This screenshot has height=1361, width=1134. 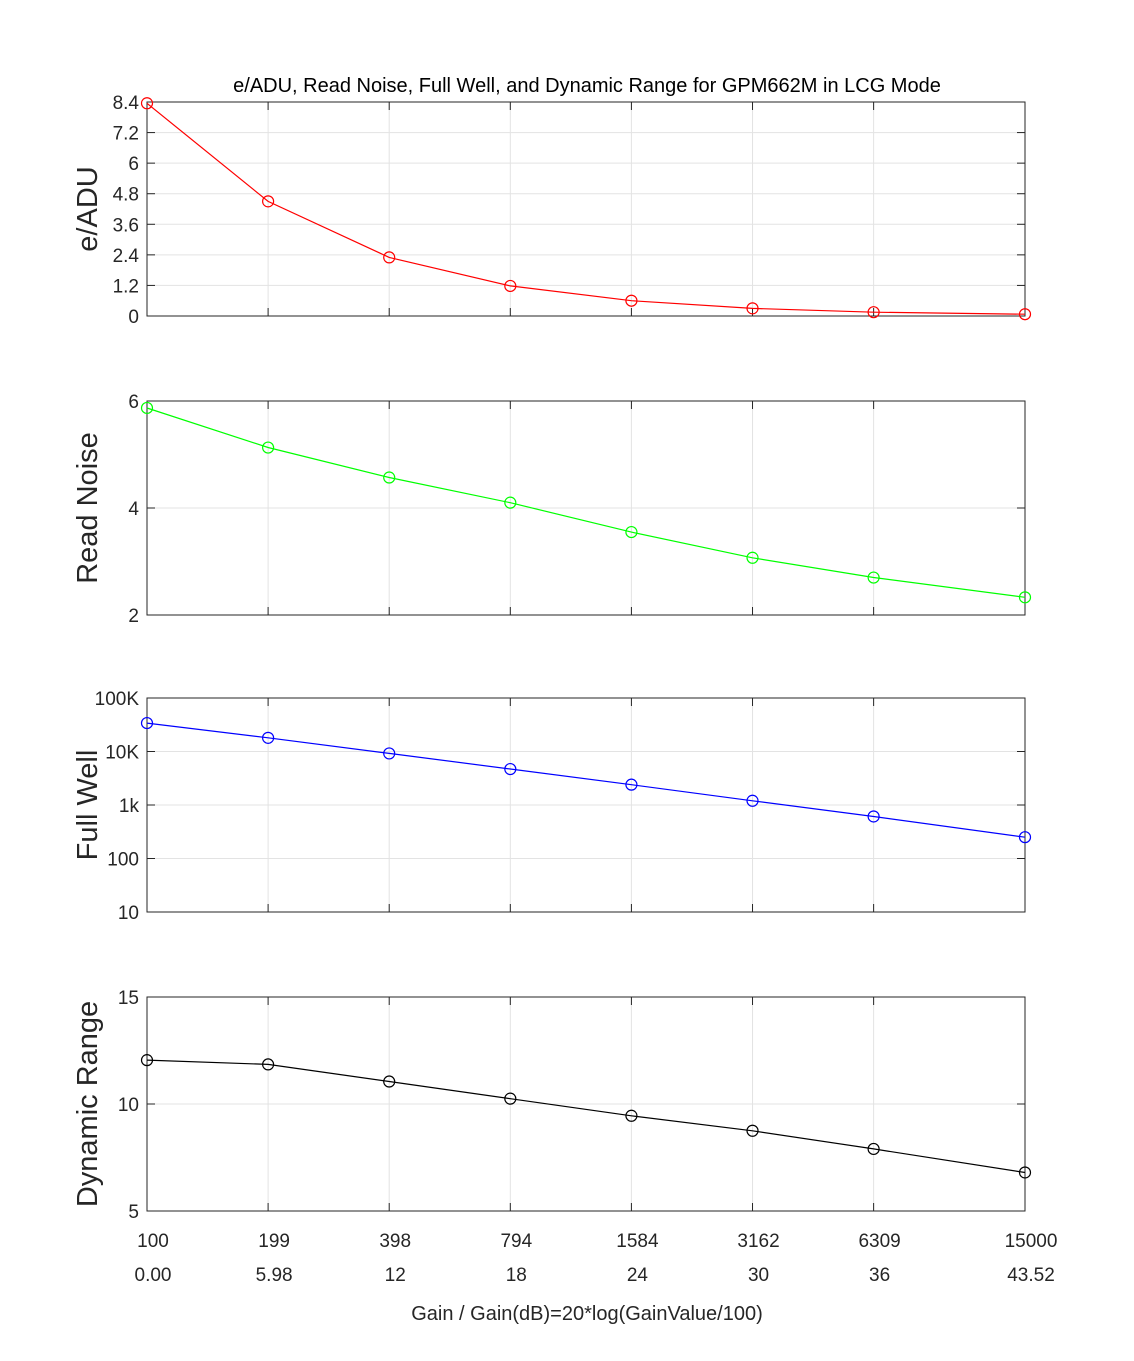 I want to click on x-tick-label-db: 5.98, so click(x=274, y=1275).